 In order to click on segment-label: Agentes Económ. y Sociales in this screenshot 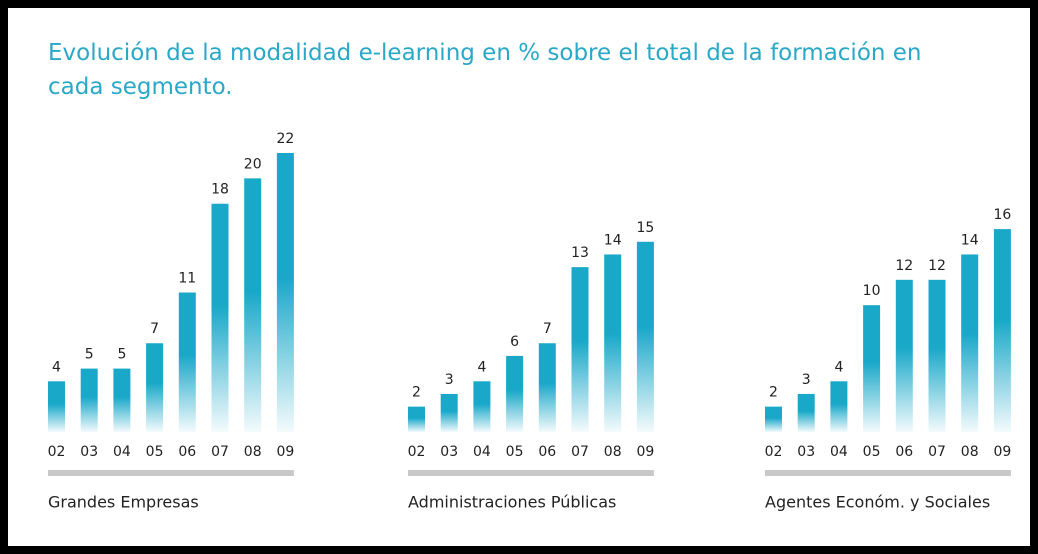, I will do `click(877, 502)`.